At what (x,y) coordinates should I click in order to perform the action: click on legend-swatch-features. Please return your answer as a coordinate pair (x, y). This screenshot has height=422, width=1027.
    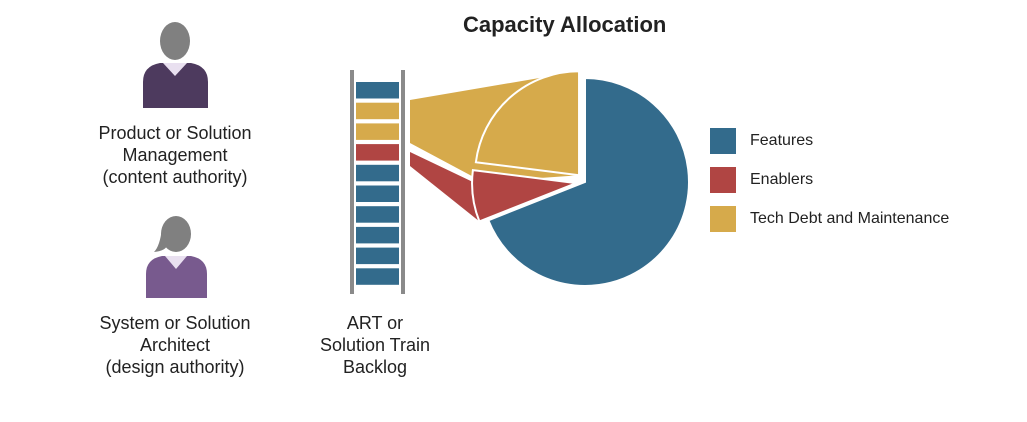
    Looking at the image, I should click on (723, 141).